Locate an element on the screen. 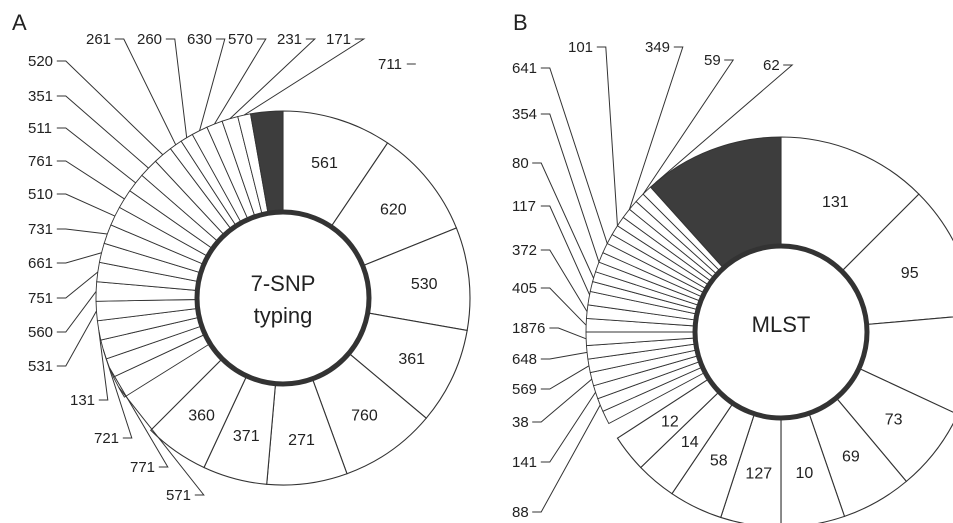 The image size is (953, 523). outside-label: 751 is located at coordinates (40, 298).